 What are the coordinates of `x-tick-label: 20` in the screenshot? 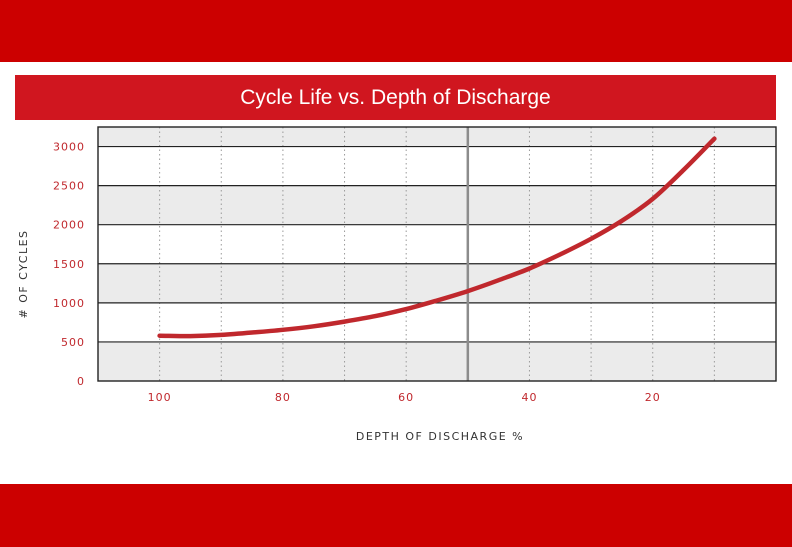 It's located at (653, 397).